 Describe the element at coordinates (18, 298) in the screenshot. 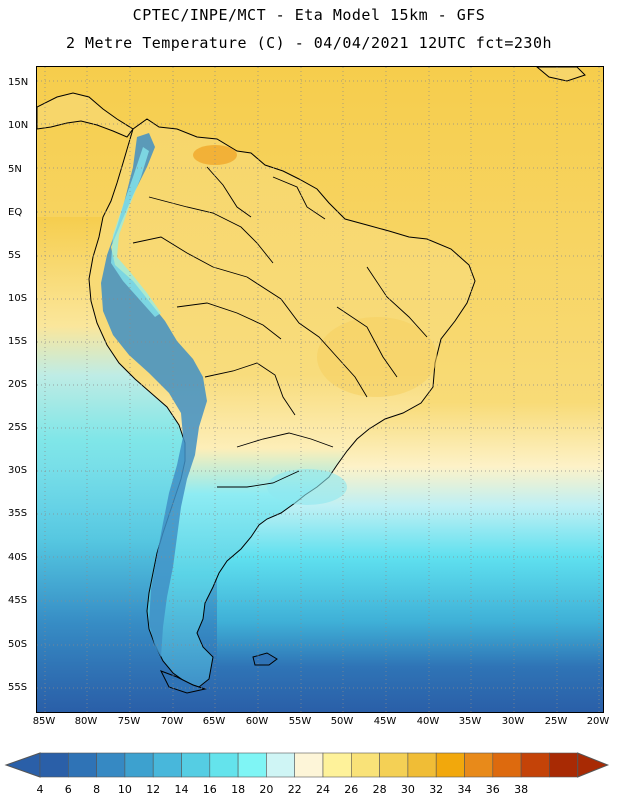

I see `lat-label-10s: 10S` at that location.